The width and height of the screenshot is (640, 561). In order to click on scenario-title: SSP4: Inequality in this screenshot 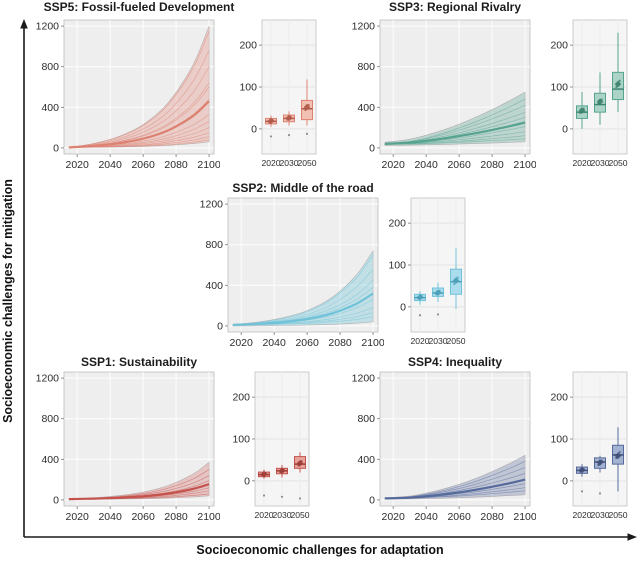, I will do `click(455, 362)`.